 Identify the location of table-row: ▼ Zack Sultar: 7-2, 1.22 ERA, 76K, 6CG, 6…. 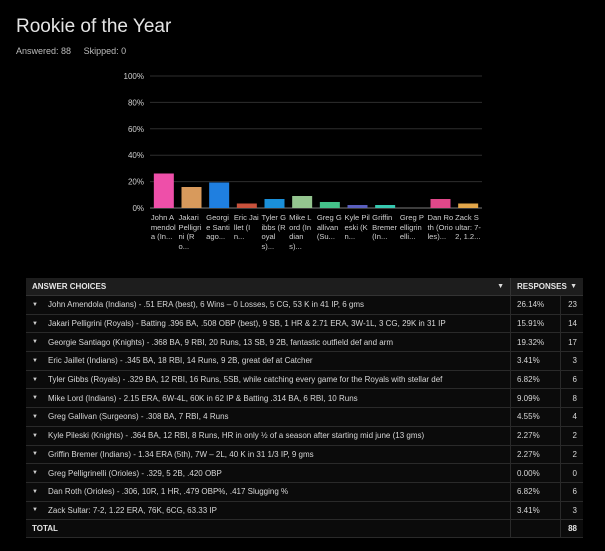
(304, 511).